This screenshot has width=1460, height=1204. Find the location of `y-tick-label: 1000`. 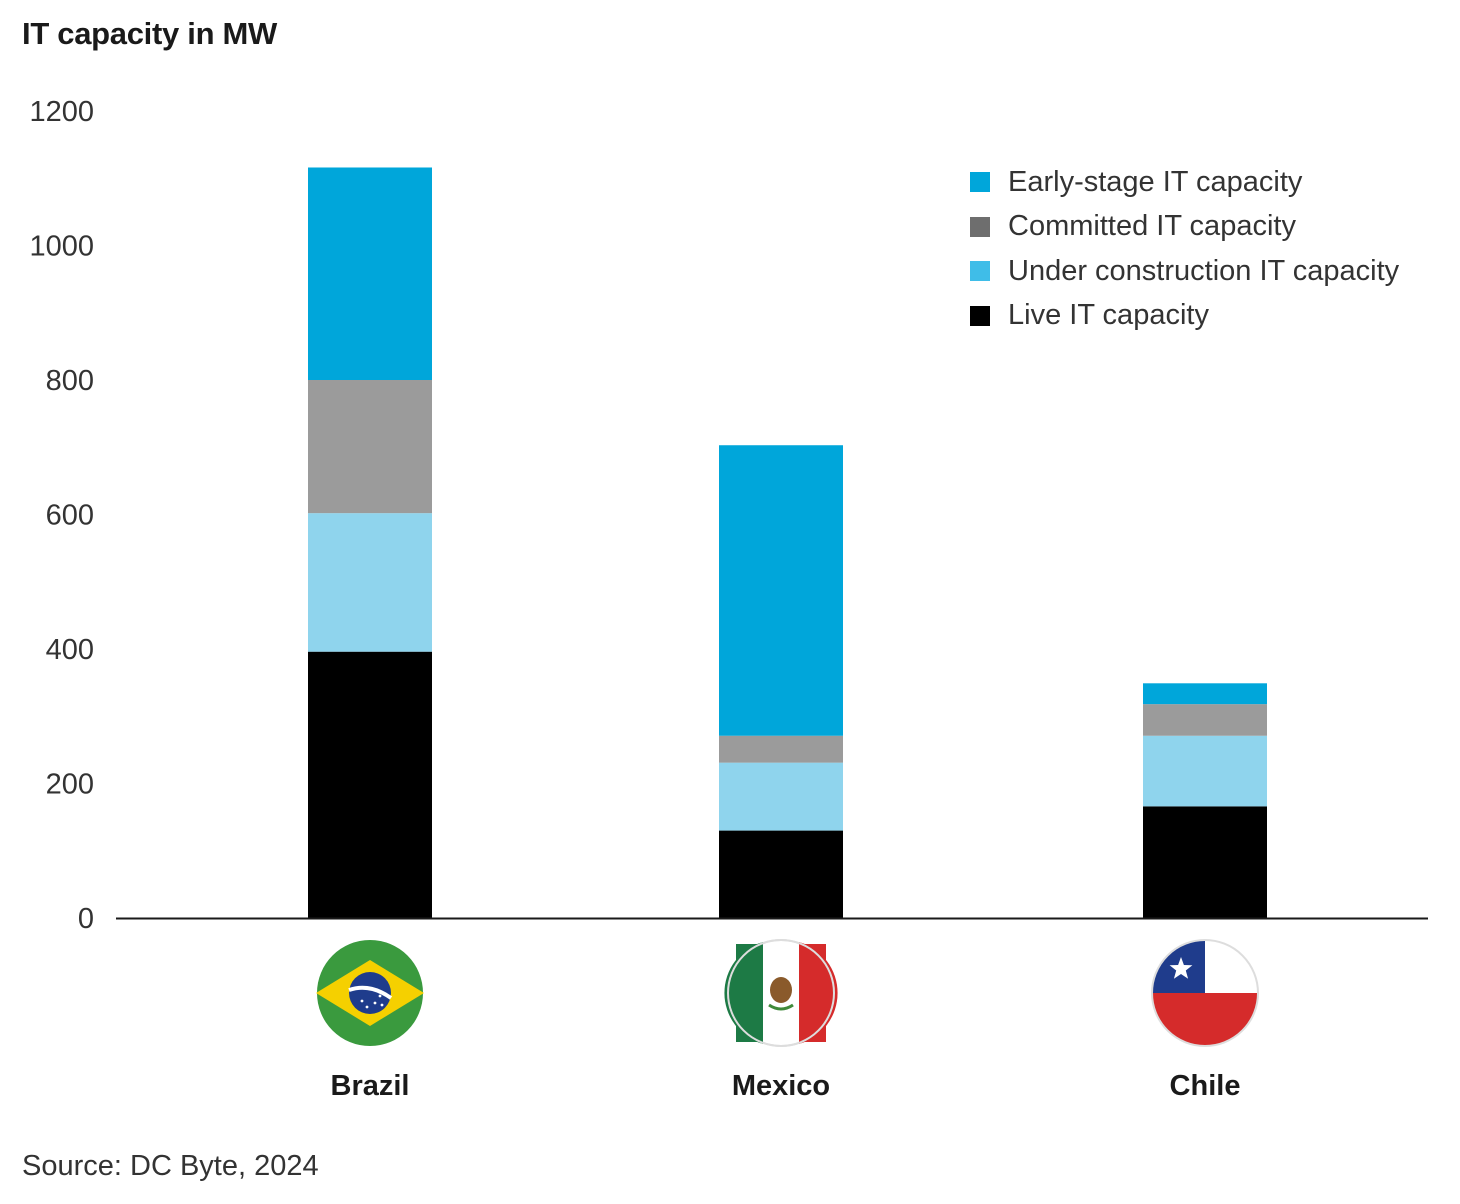

y-tick-label: 1000 is located at coordinates (61, 247).